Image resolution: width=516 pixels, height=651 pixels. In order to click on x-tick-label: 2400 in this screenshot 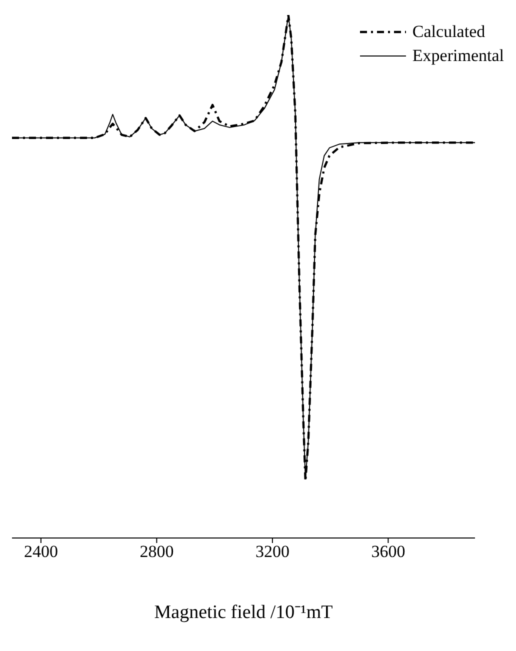, I will do `click(41, 552)`.